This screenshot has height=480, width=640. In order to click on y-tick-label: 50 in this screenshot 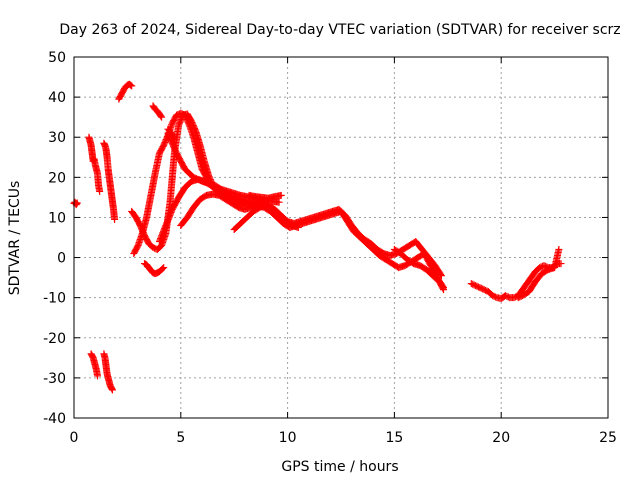, I will do `click(57, 58)`.